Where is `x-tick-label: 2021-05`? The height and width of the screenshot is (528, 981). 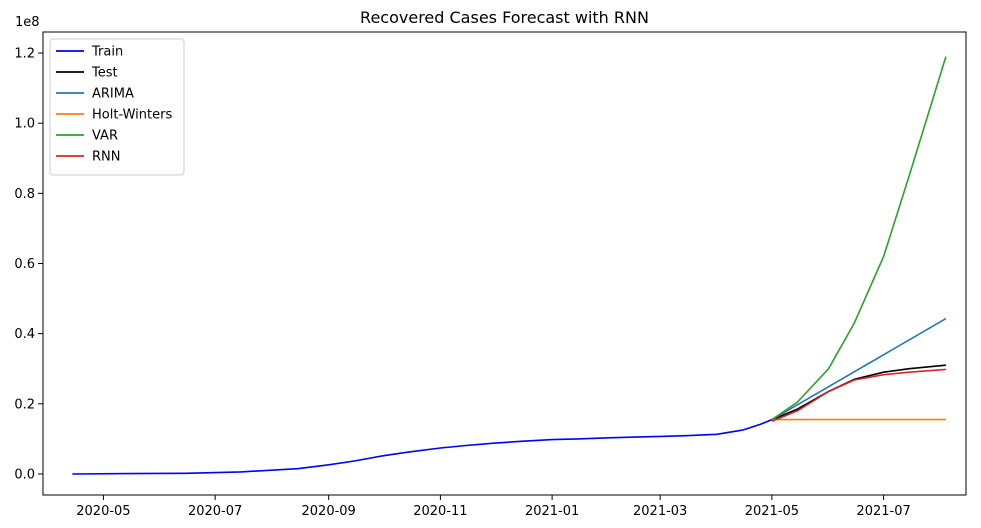
x-tick-label: 2021-05 is located at coordinates (772, 511).